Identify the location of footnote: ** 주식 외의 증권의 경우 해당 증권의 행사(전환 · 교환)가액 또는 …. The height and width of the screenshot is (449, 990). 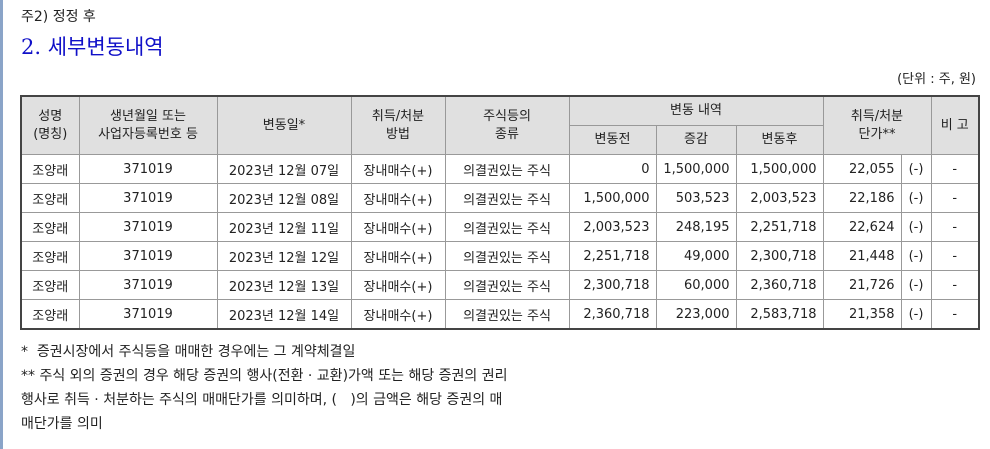
(264, 376).